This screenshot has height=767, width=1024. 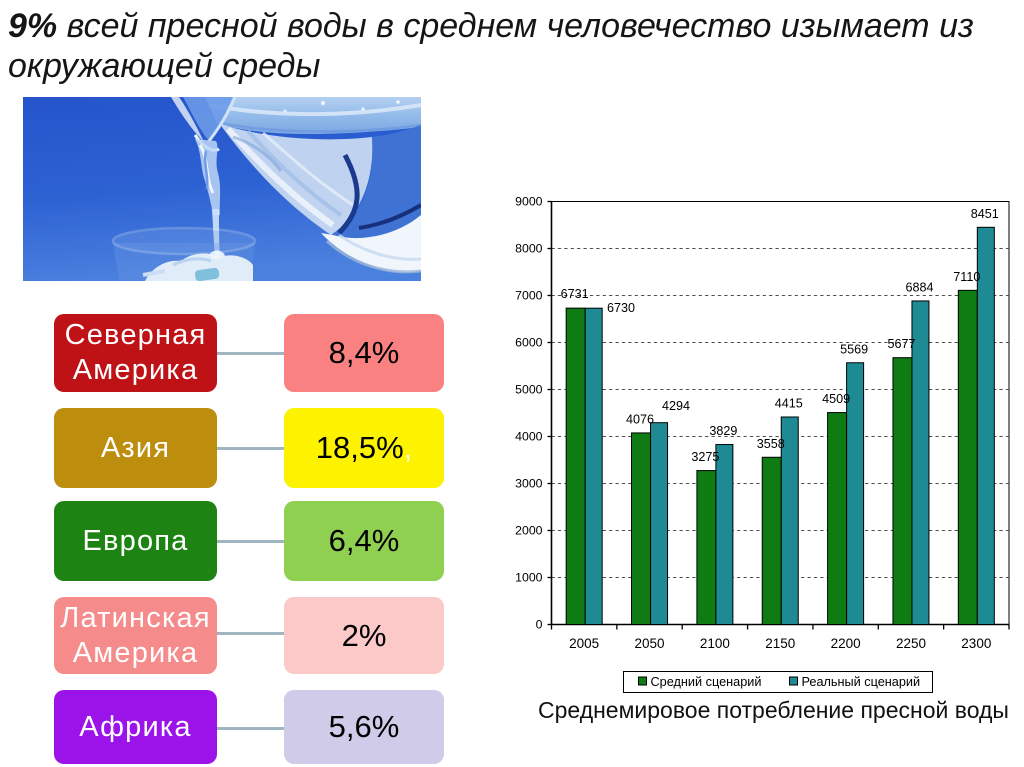 What do you see at coordinates (584, 643) in the screenshot?
I see `svg-text: 2005` at bounding box center [584, 643].